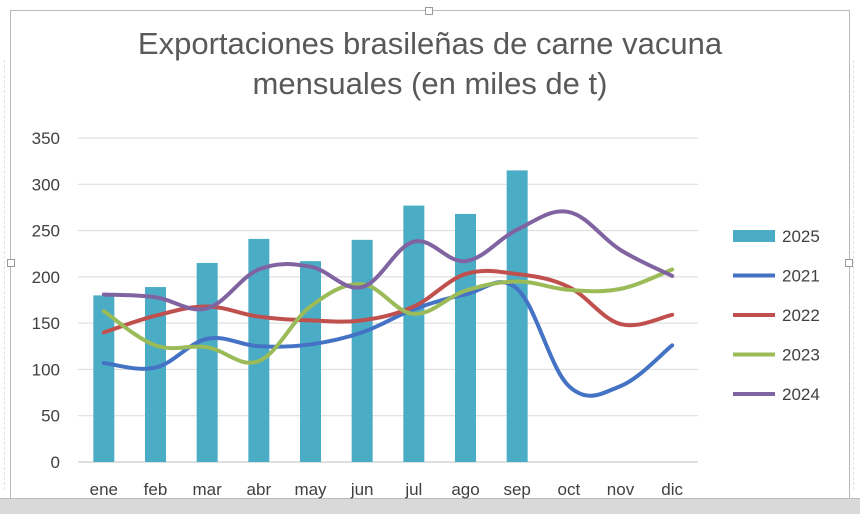  I want to click on x-tick-label: mar, so click(208, 489).